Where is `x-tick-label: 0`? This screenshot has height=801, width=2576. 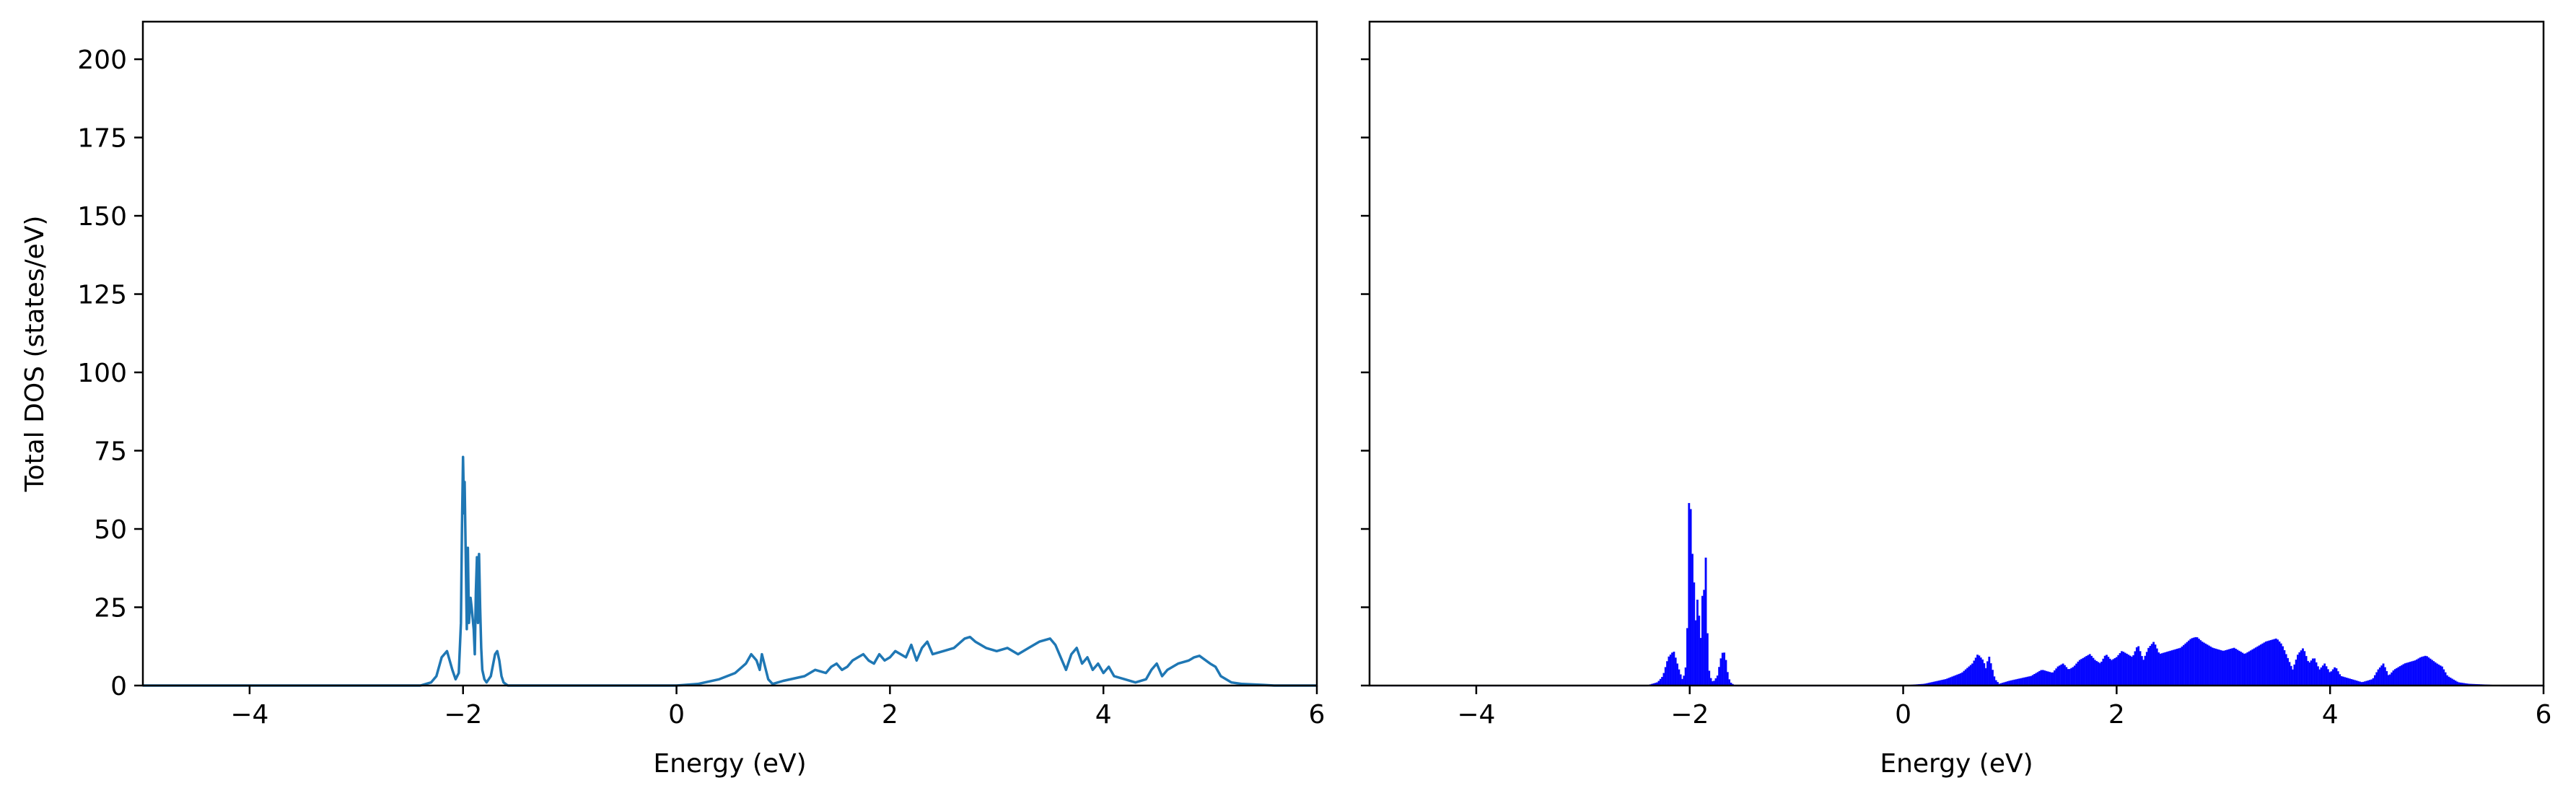 x-tick-label: 0 is located at coordinates (676, 715).